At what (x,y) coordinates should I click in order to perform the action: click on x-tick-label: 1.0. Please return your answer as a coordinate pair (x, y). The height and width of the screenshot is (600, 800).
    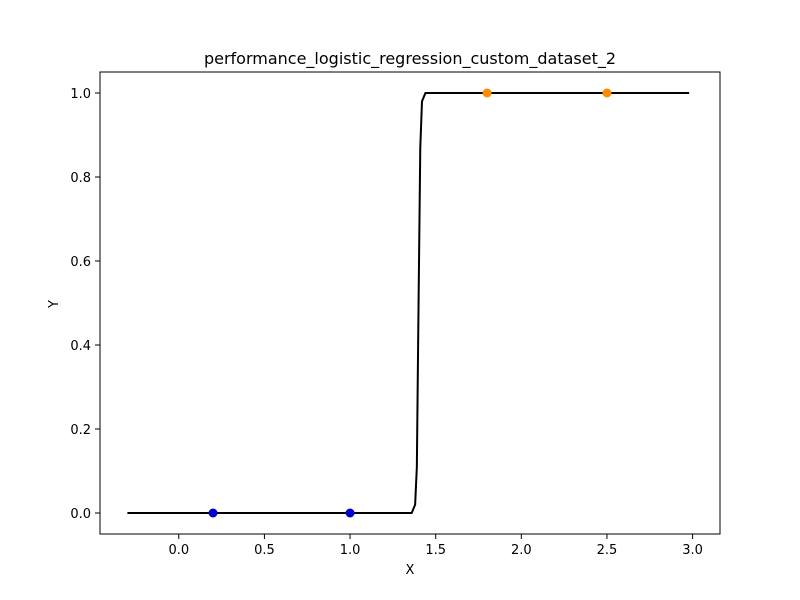
    Looking at the image, I should click on (350, 550).